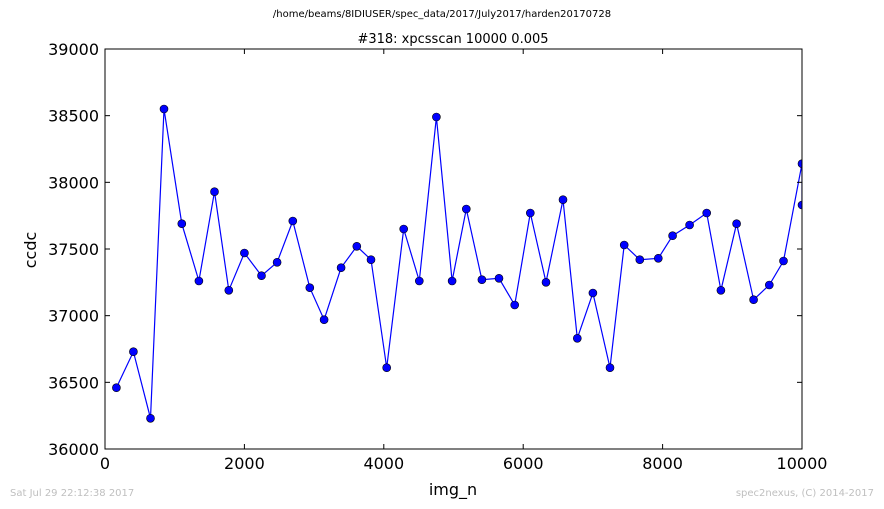 The width and height of the screenshot is (884, 509). What do you see at coordinates (73, 316) in the screenshot?
I see `y-tick-label: 37000` at bounding box center [73, 316].